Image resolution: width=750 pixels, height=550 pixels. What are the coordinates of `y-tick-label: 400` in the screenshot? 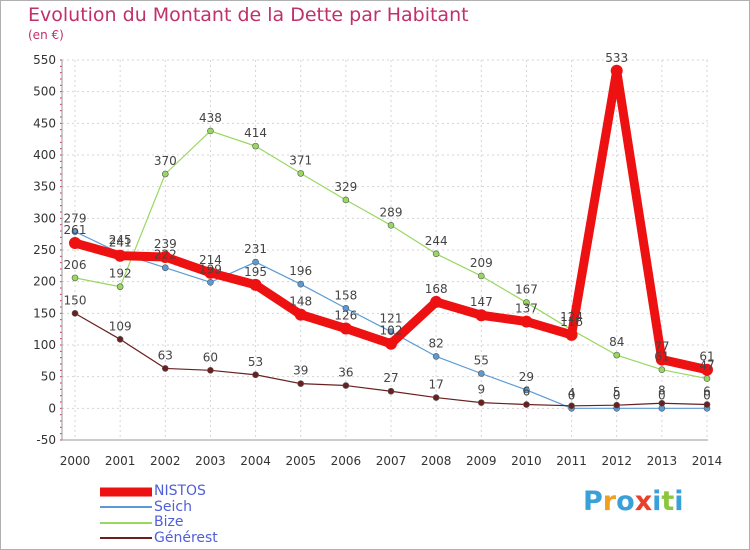 It's located at (44, 155).